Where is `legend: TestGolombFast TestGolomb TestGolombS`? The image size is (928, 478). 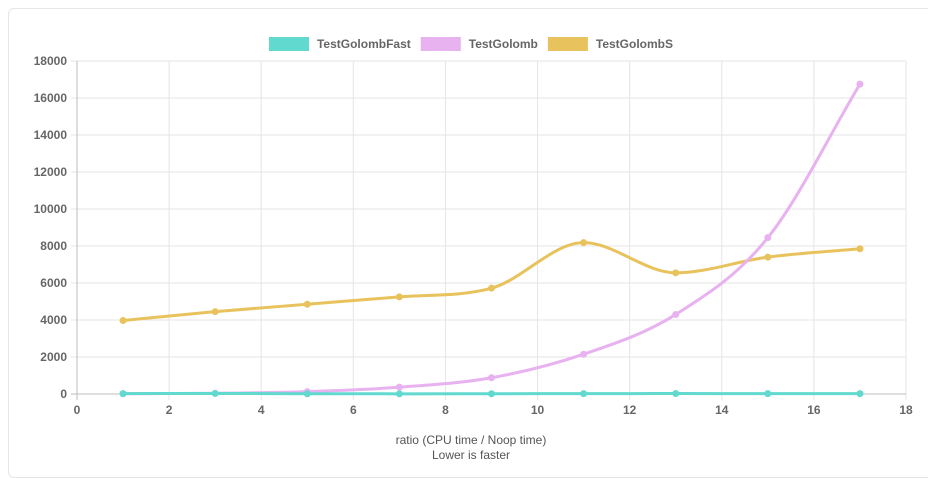
legend: TestGolombFast TestGolomb TestGolombS is located at coordinates (471, 44).